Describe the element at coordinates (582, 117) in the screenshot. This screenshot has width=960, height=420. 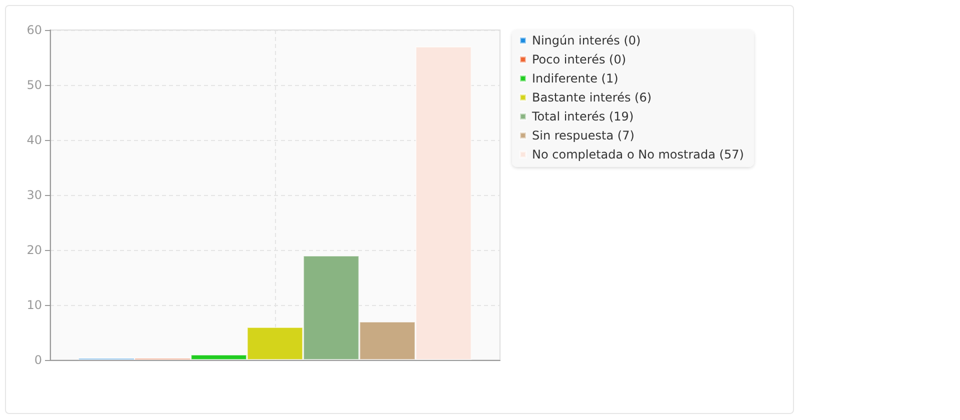
I see `legend-label: Total interés (19)` at that location.